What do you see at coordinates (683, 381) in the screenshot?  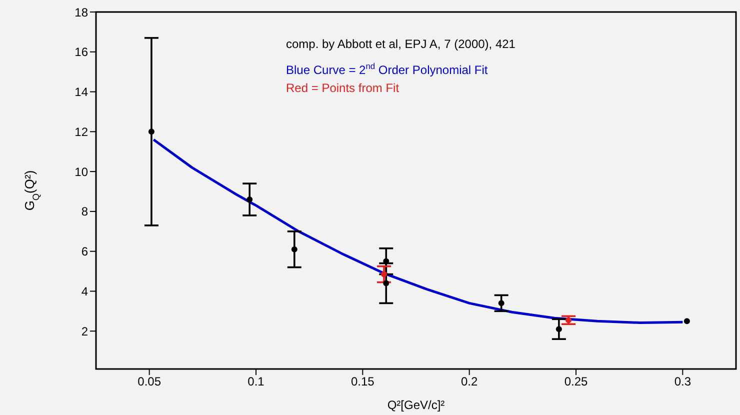 I see `x-tick-label: 0.3` at bounding box center [683, 381].